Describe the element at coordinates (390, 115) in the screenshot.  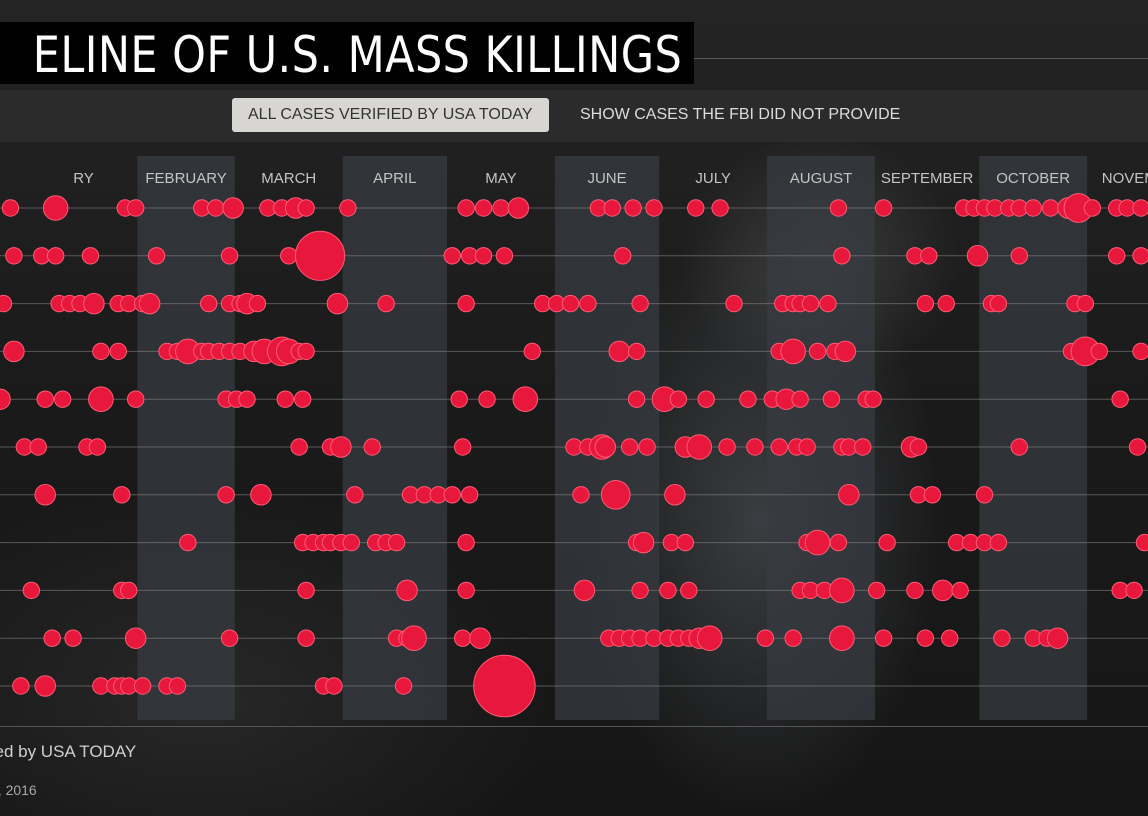
I see `all-cases-button: ALL CASES VERIFIED BY USA TODAY` at that location.